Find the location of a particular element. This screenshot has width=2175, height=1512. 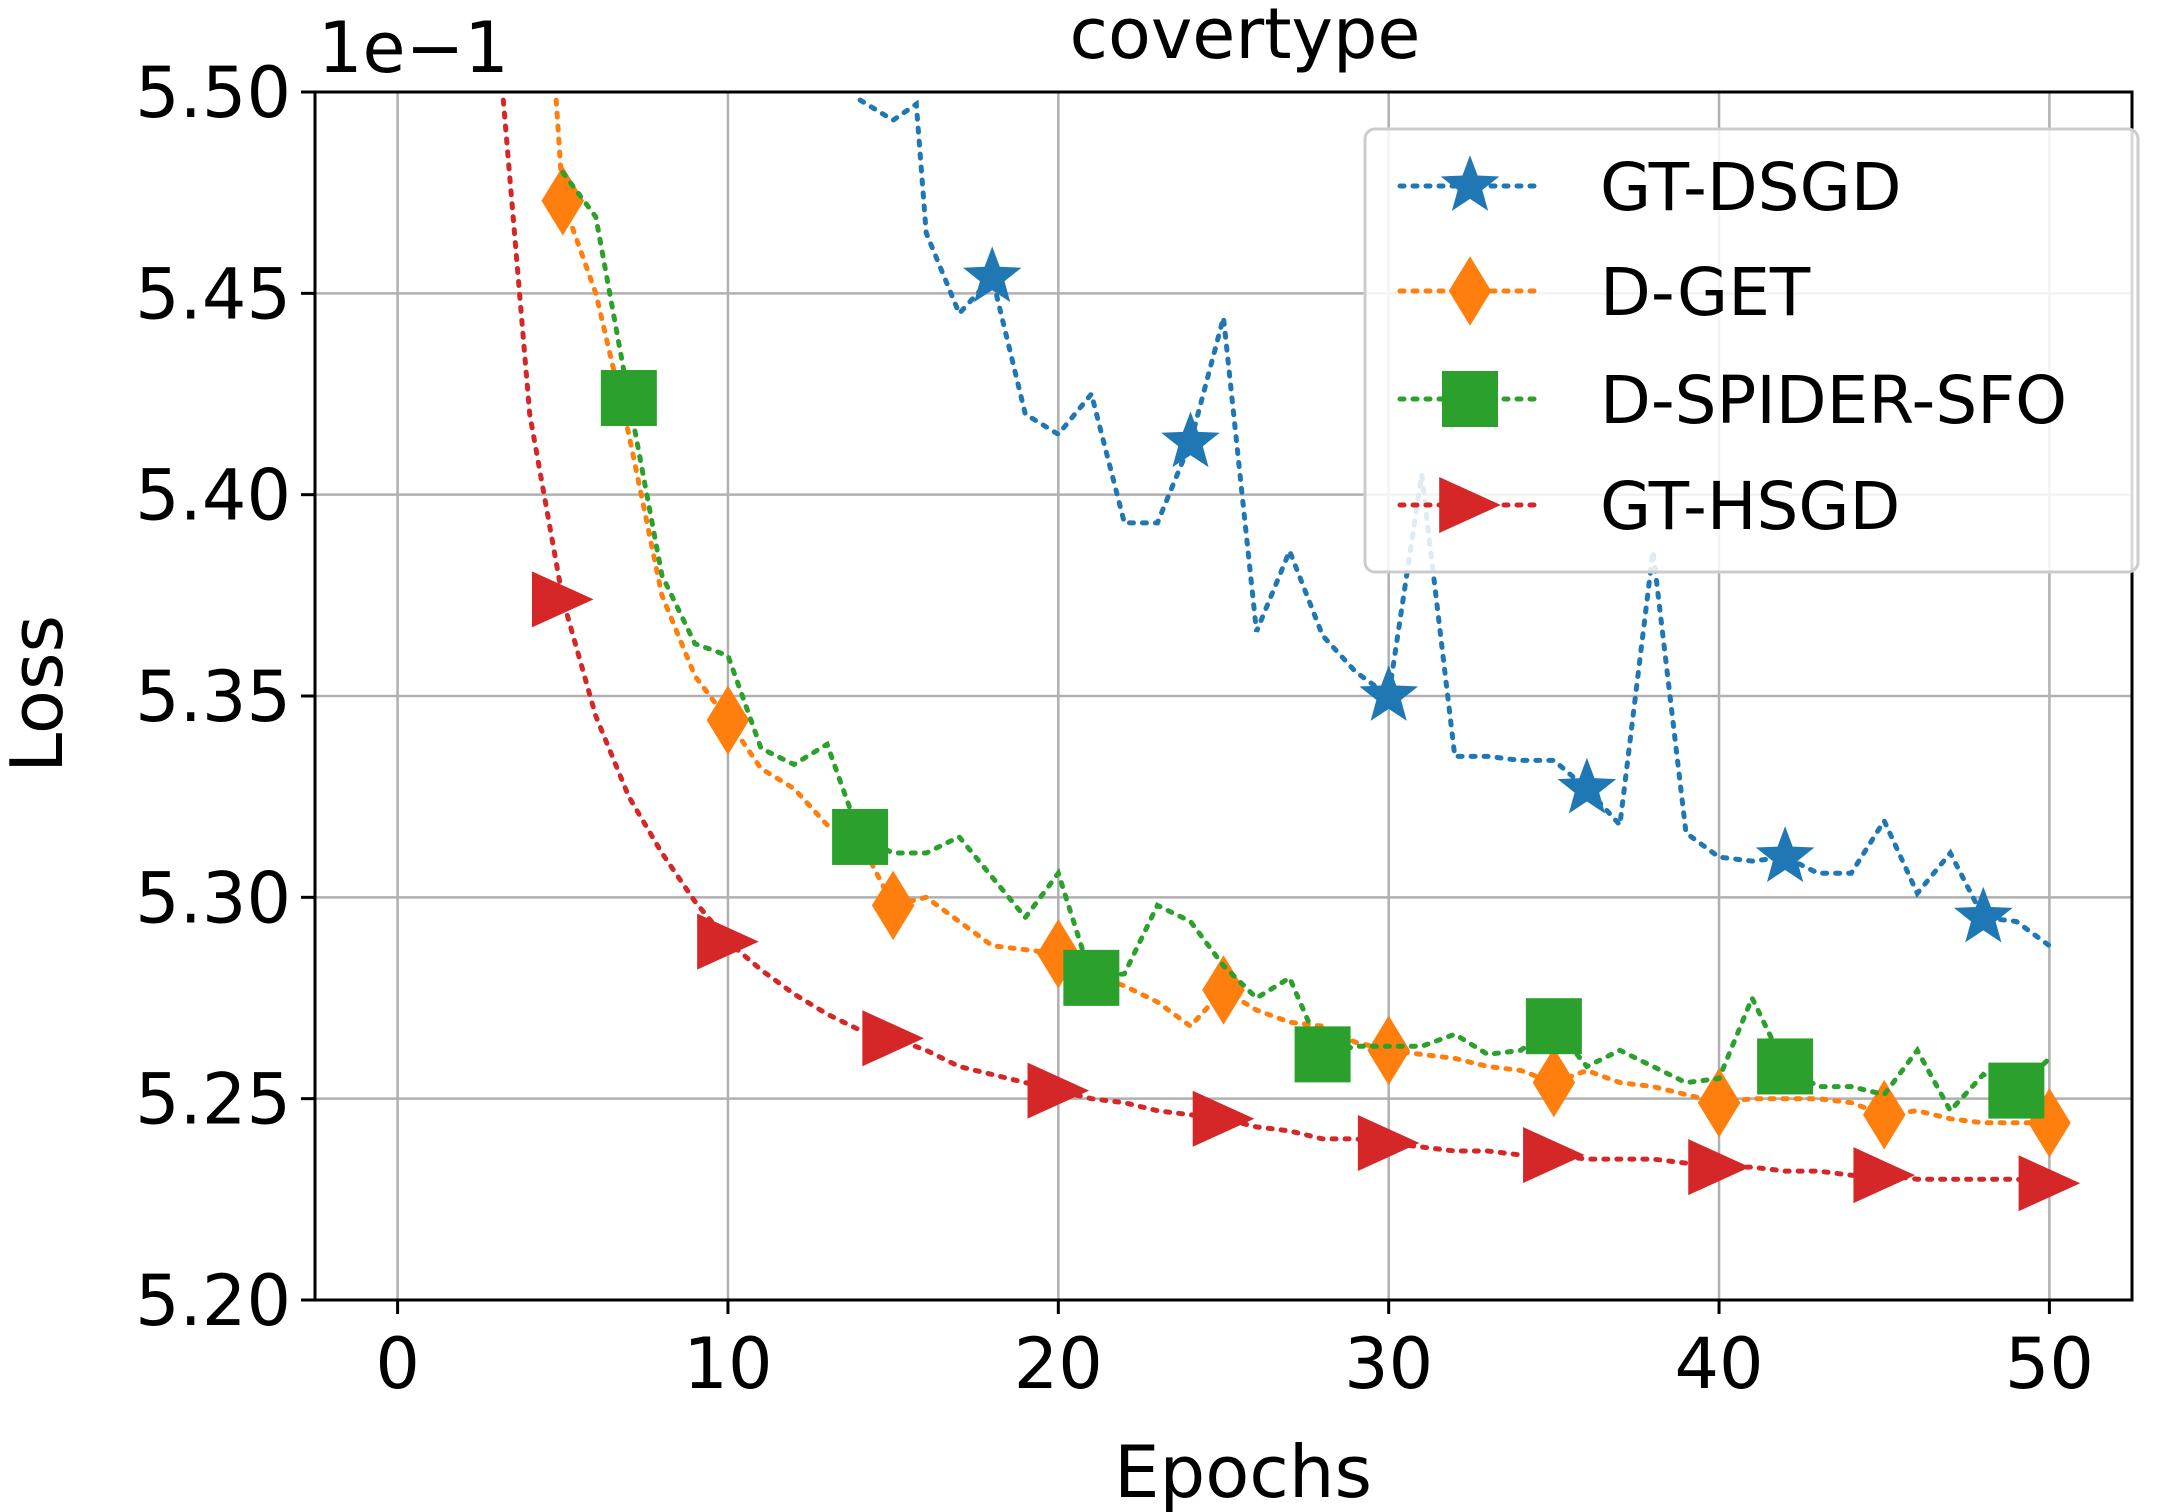

y-tick-label: 5.50 is located at coordinates (213, 93).